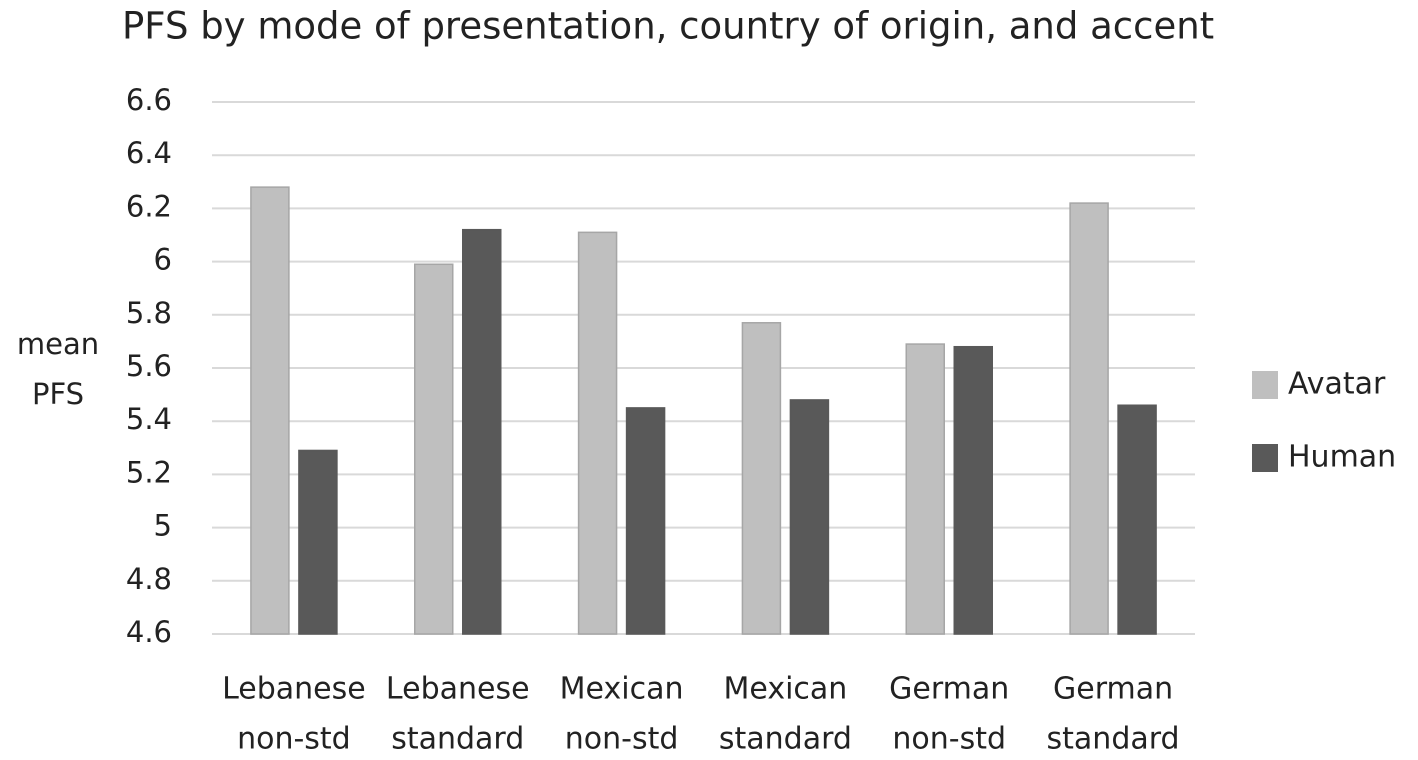  I want to click on y-tick-label: 4.8, so click(149, 579).